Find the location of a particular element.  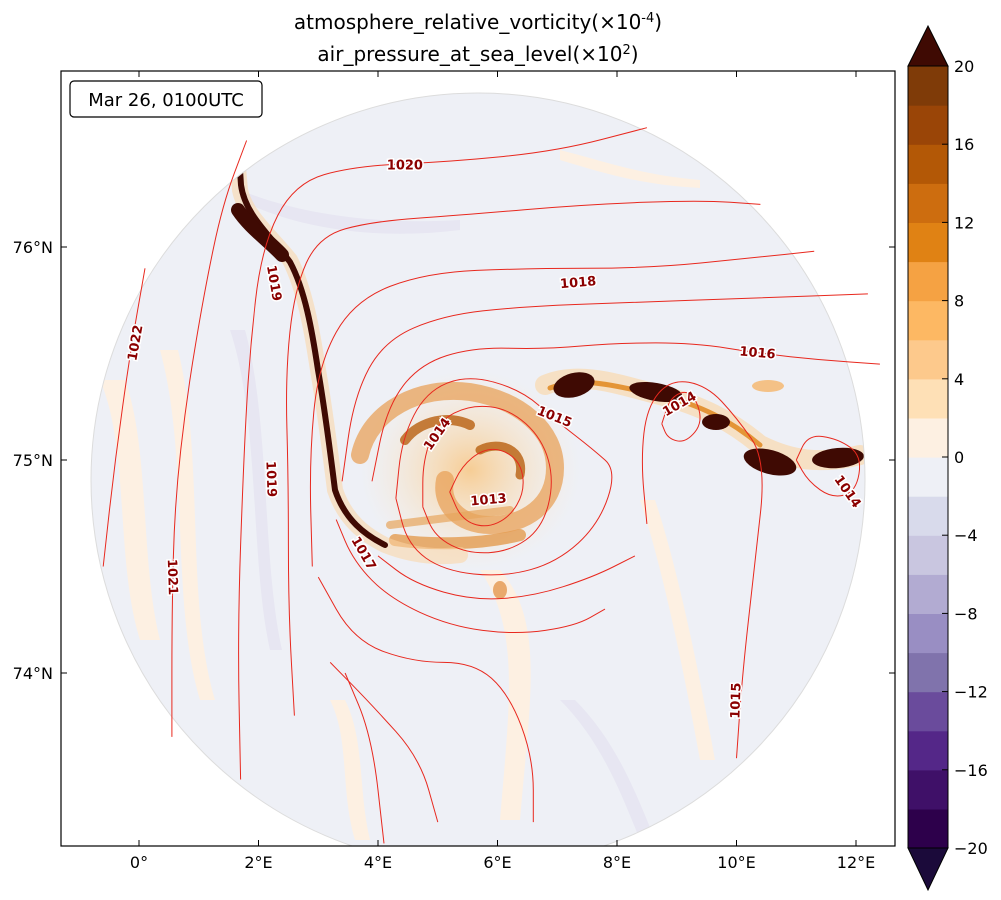

time-stamp-box is located at coordinates (166, 99).